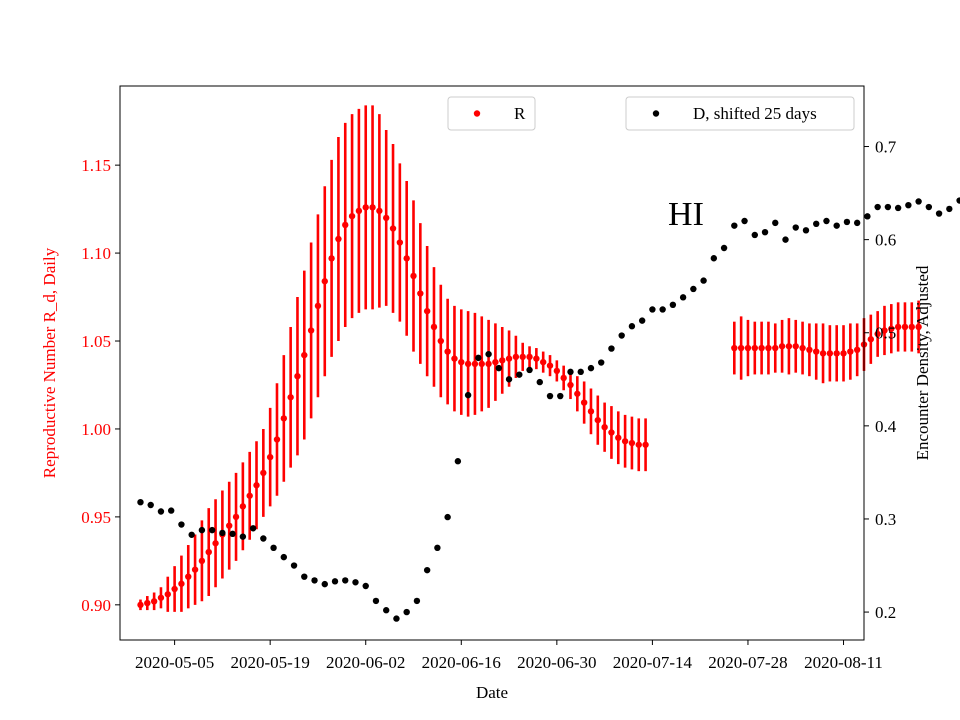 The width and height of the screenshot is (960, 720). I want to click on y-right-tick-label: 0.3, so click(885, 519).